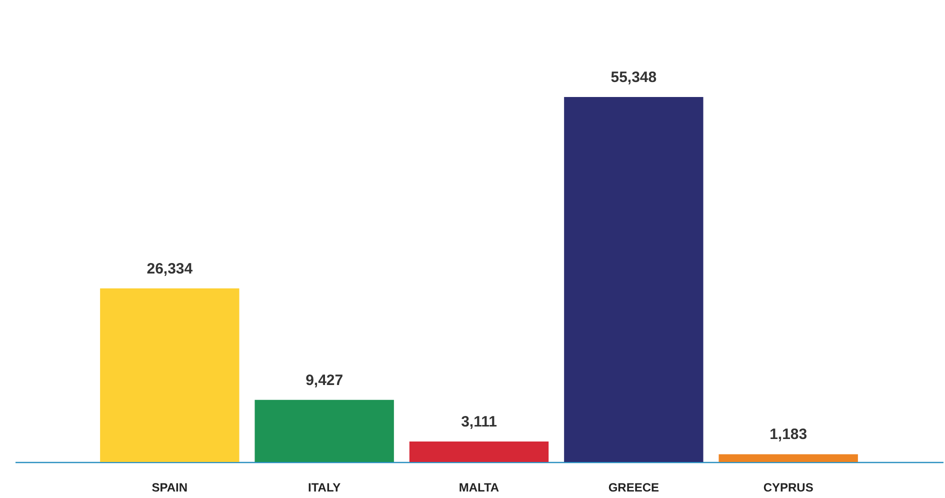  What do you see at coordinates (479, 421) in the screenshot?
I see `data-label: 3,111` at bounding box center [479, 421].